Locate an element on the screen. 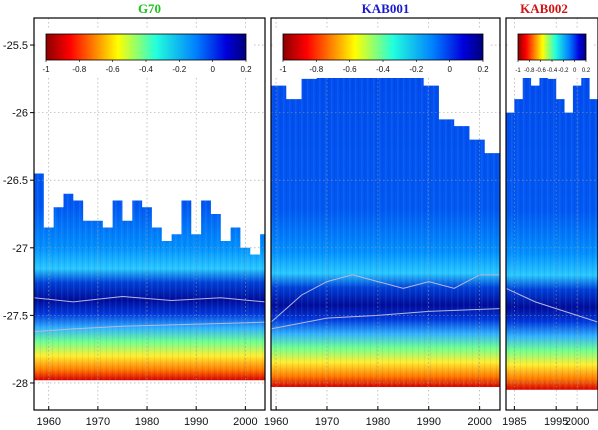  panel-title: G70 is located at coordinates (149, 8).